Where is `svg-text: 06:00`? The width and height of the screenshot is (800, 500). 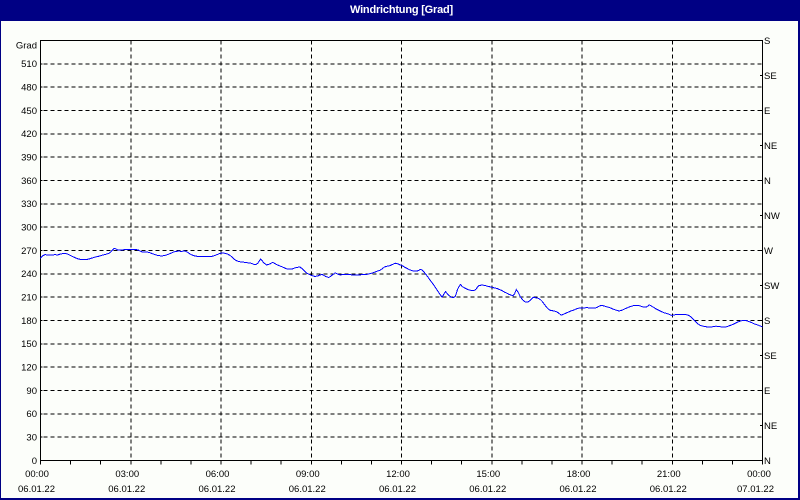
svg-text: 06:00 is located at coordinates (218, 474).